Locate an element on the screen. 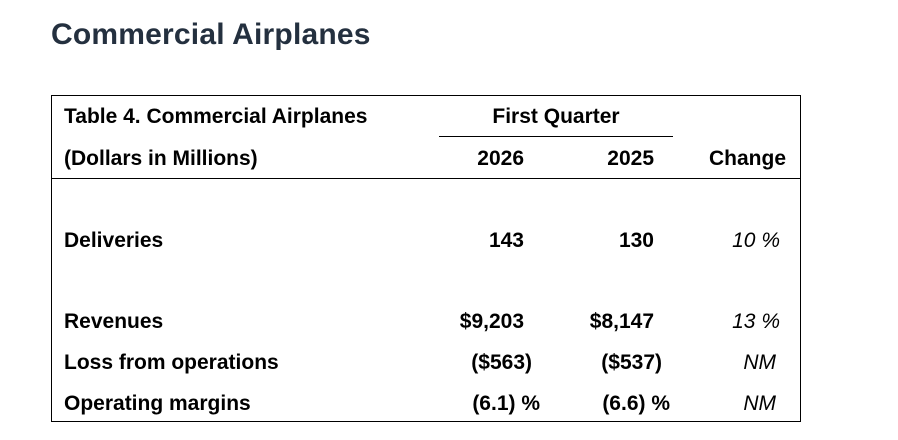 The image size is (898, 440). deliveries-2025: 130 is located at coordinates (636, 240).